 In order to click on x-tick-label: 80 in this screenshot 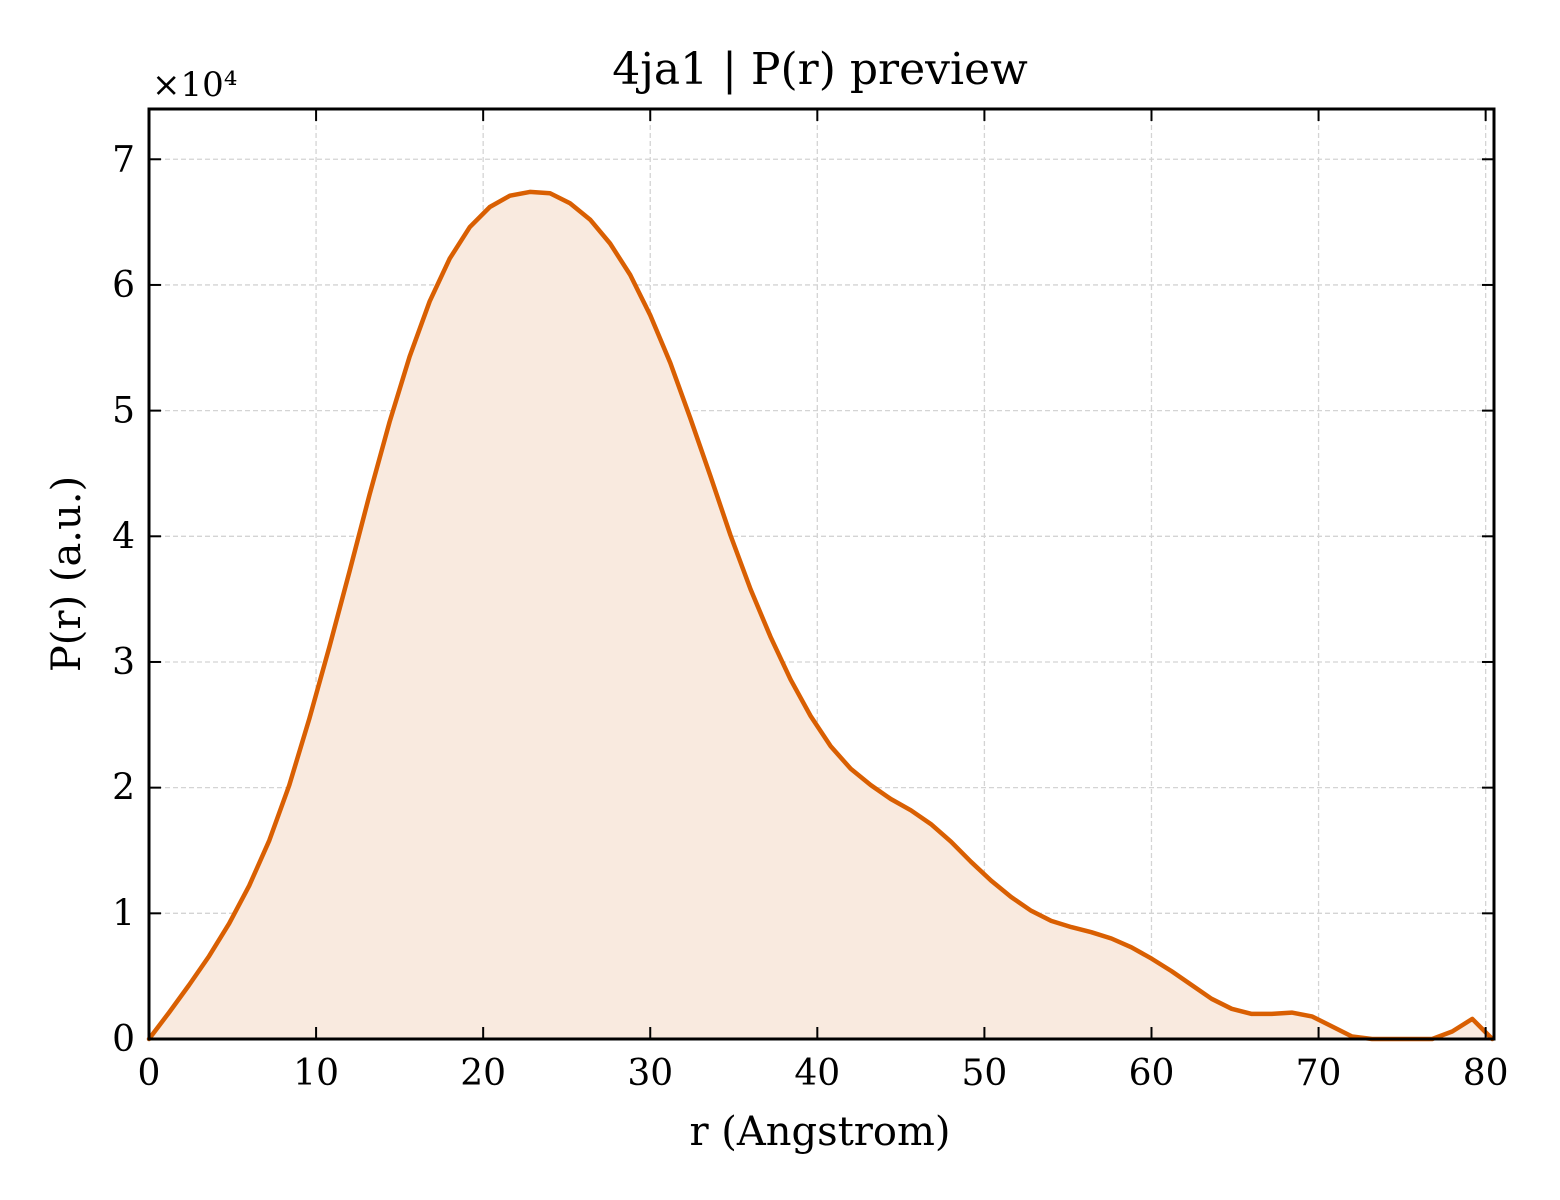, I will do `click(1486, 1073)`.